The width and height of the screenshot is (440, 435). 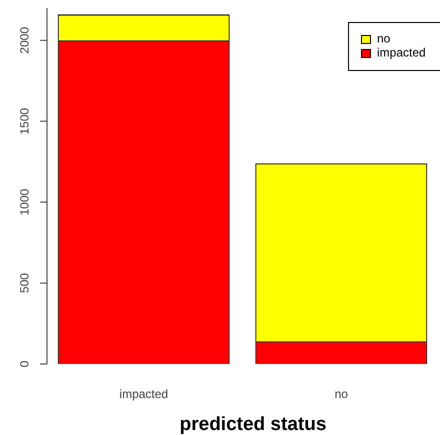 I want to click on x-axis-title: predicted status, so click(x=253, y=424).